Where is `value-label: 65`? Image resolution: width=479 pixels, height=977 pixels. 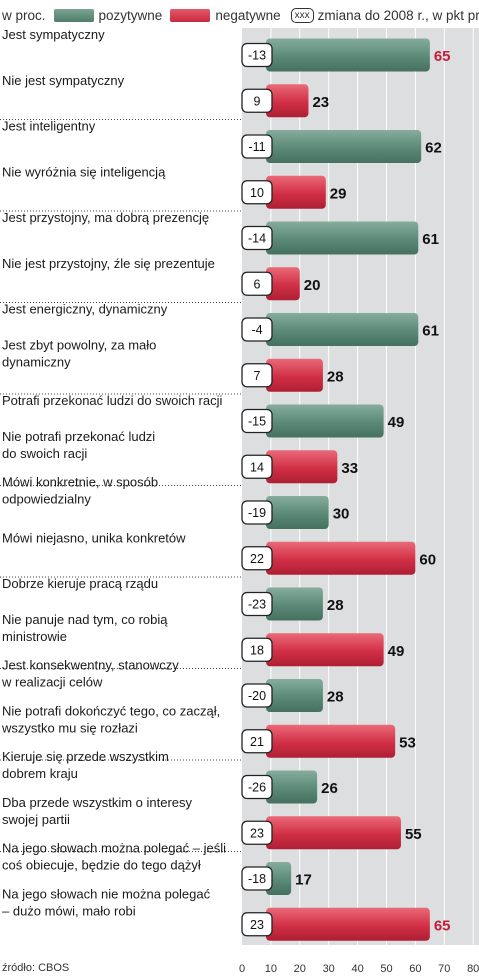
value-label: 65 is located at coordinates (442, 56).